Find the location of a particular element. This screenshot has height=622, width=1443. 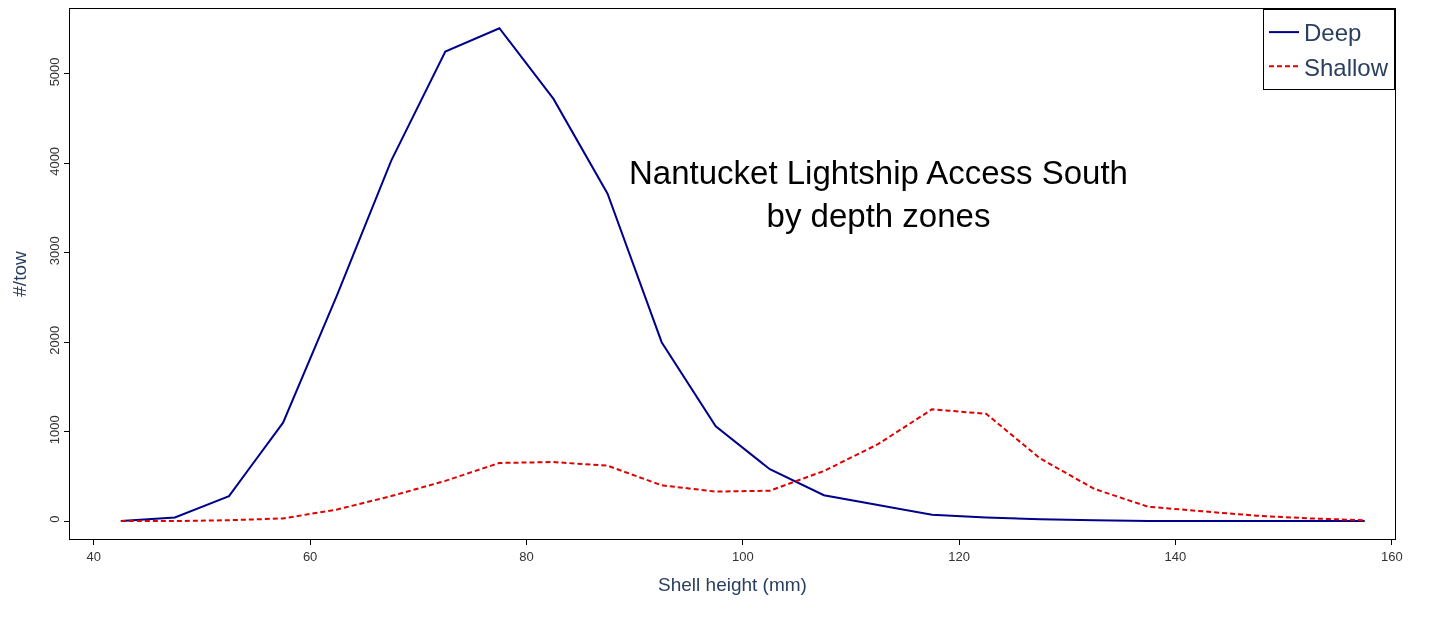

x-tick-label: 160 is located at coordinates (1391, 556).